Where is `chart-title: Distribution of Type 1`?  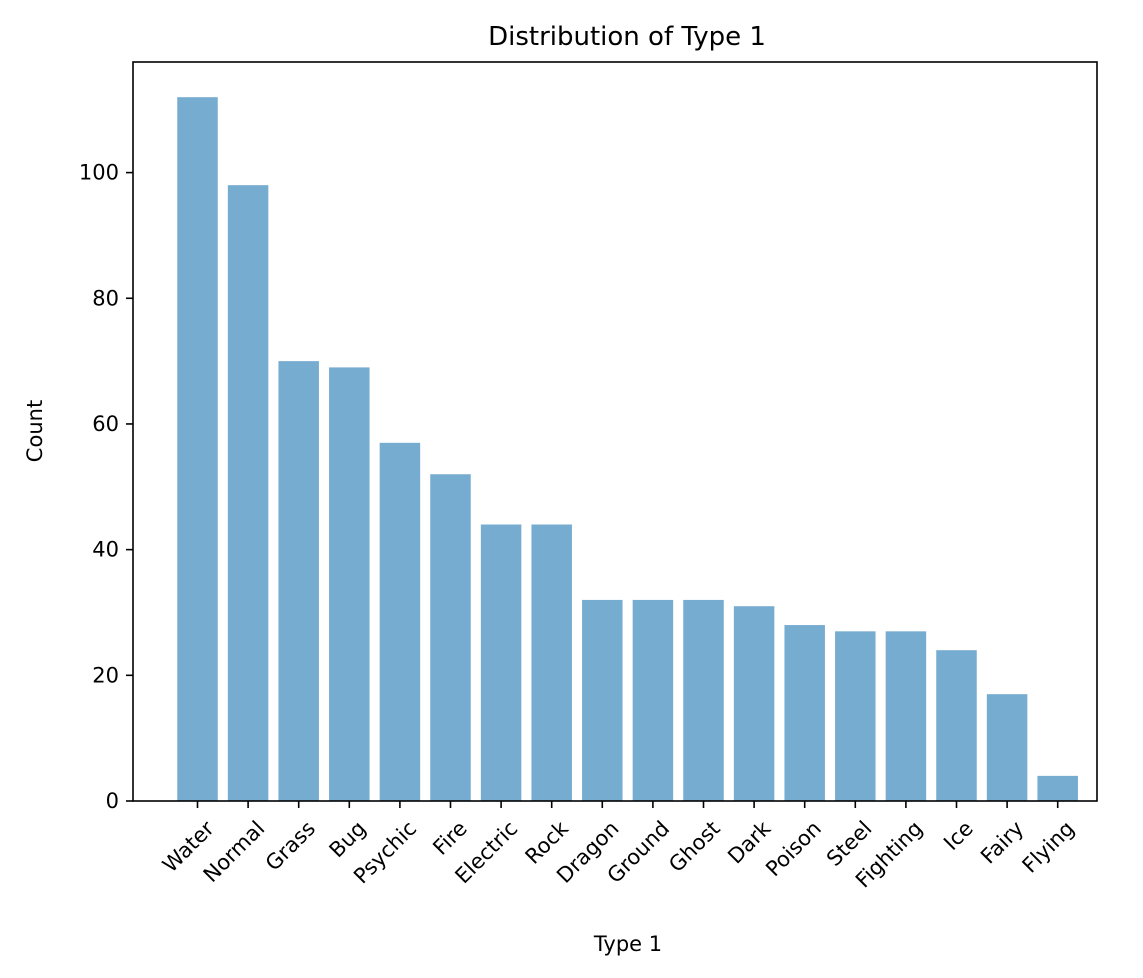
chart-title: Distribution of Type 1 is located at coordinates (627, 37).